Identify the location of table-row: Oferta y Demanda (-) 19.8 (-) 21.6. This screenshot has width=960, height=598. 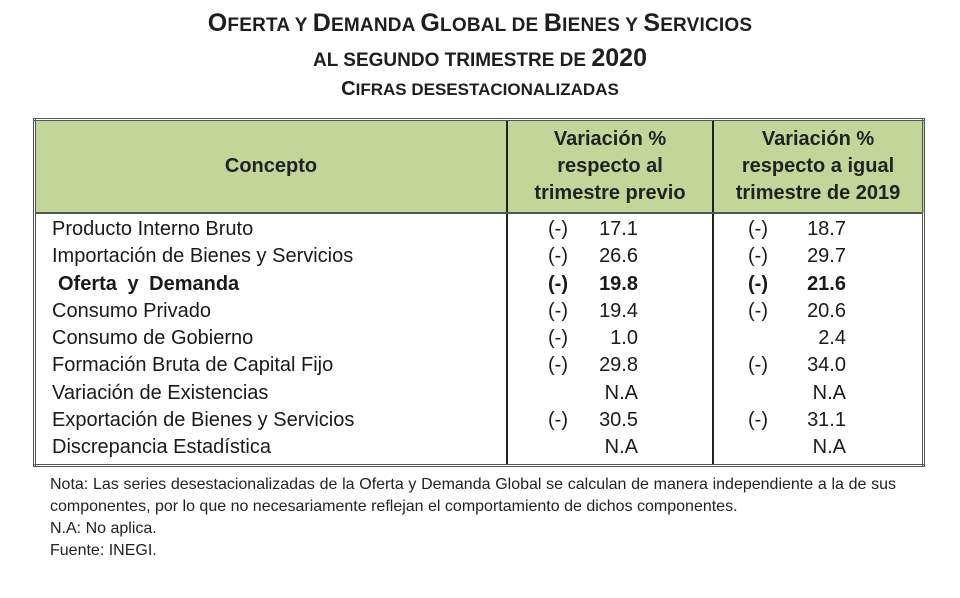
(479, 284).